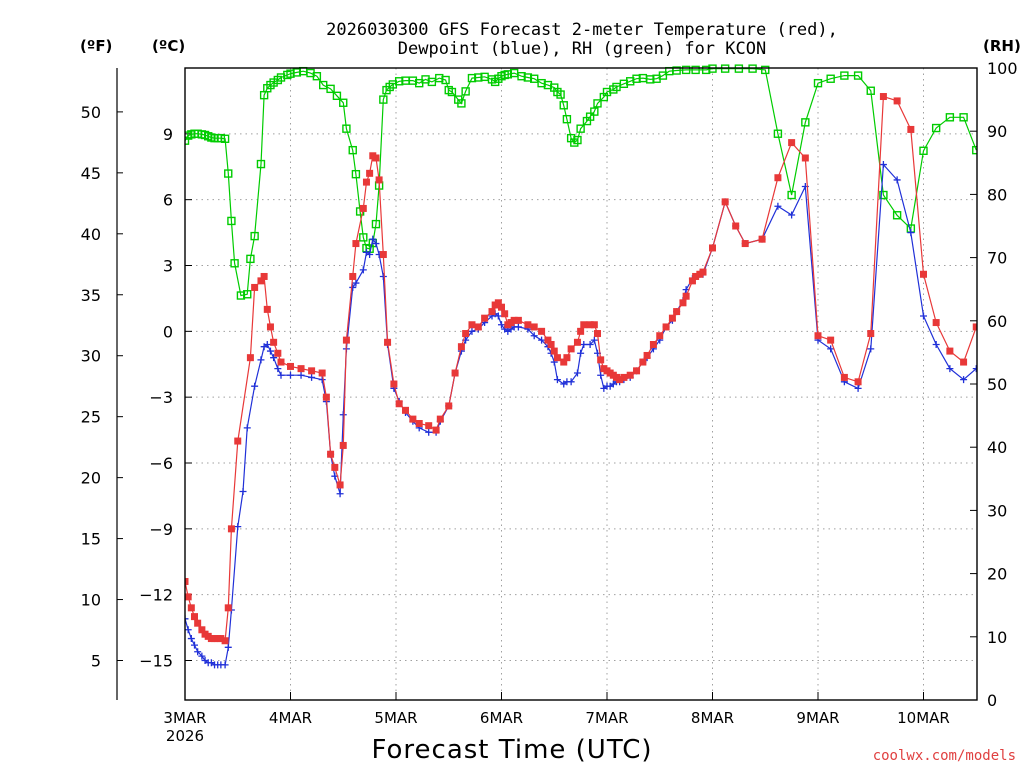 This screenshot has width=1024, height=768. I want to click on rh-tick-label: 30, so click(997, 510).